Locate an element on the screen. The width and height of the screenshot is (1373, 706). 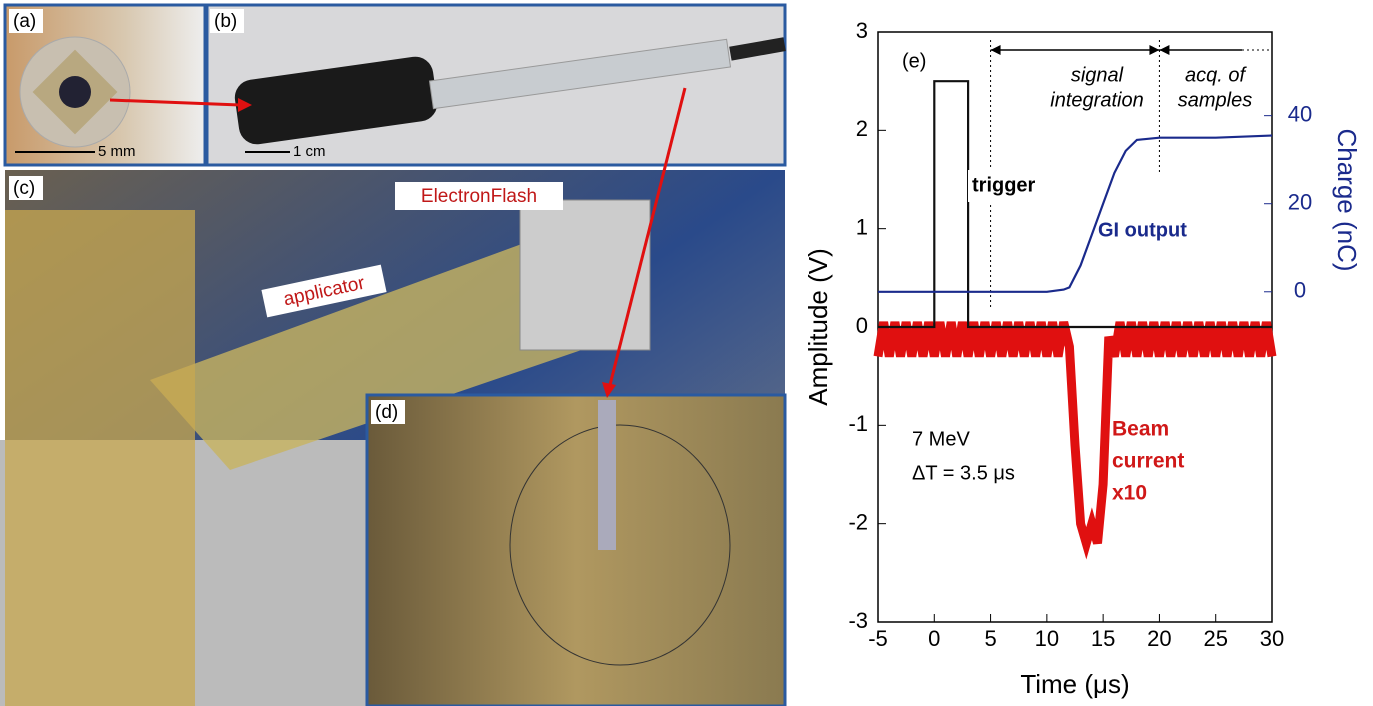
y2-axis-title: Charge (nC) is located at coordinates (1347, 199).